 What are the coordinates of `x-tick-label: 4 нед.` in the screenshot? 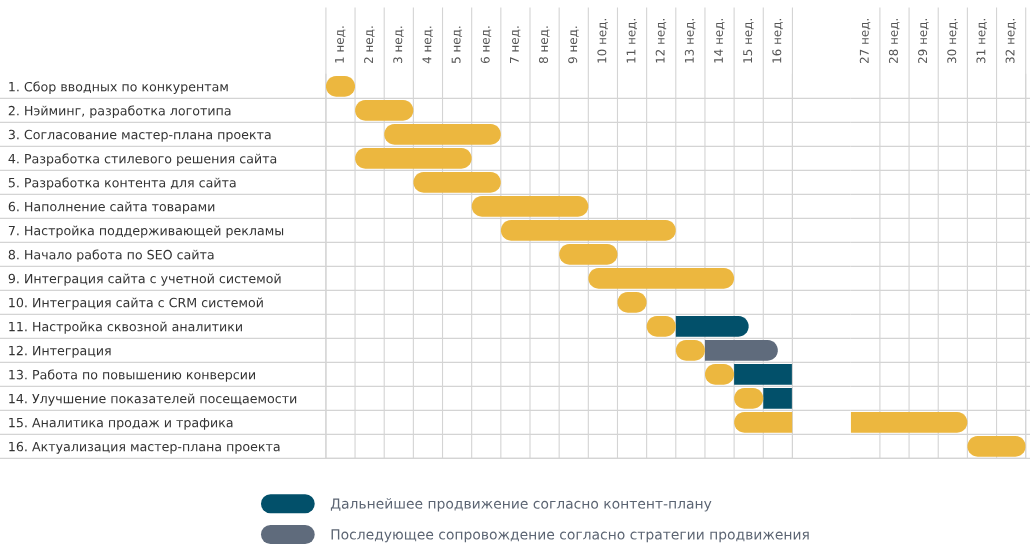 It's located at (427, 45).